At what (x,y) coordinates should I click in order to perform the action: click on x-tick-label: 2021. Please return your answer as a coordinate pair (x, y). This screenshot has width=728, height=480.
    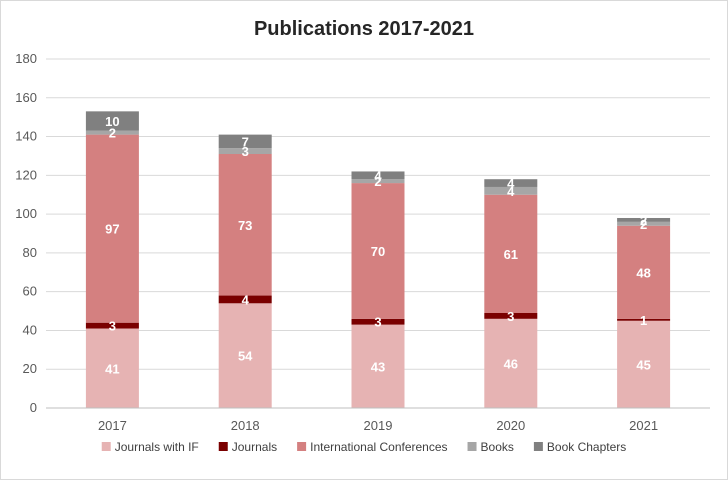
    Looking at the image, I should click on (643, 425).